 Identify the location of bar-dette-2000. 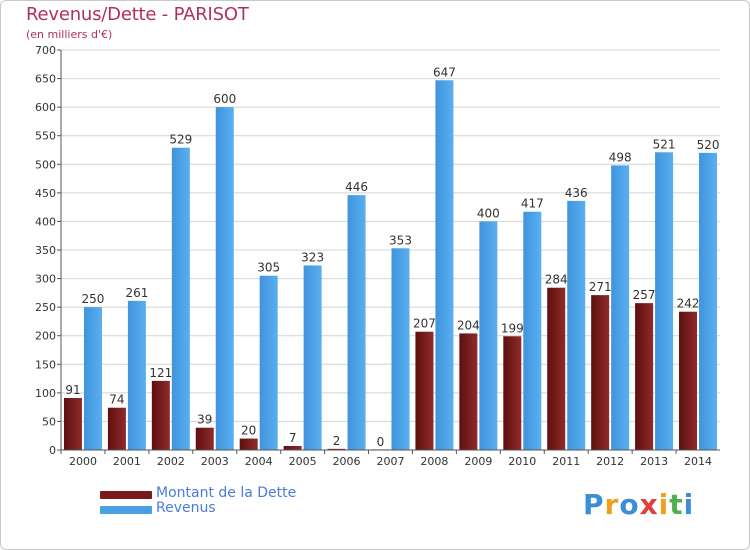
(72, 424).